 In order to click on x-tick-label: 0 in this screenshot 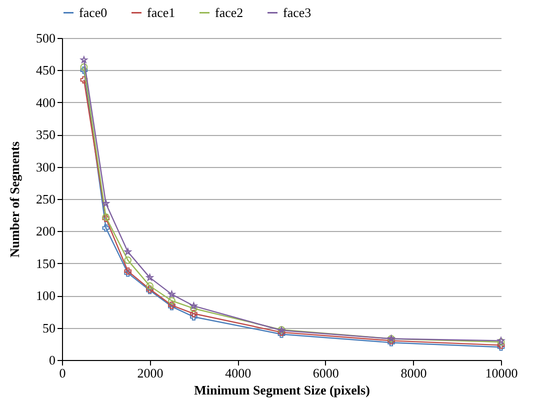, I will do `click(62, 373)`.